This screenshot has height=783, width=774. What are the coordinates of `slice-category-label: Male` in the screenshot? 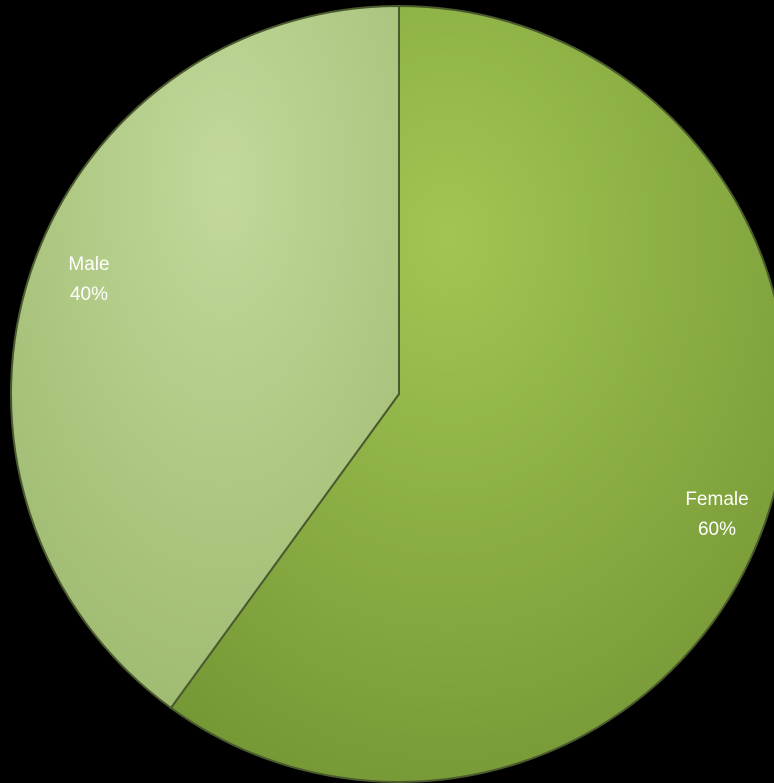 It's located at (88, 264).